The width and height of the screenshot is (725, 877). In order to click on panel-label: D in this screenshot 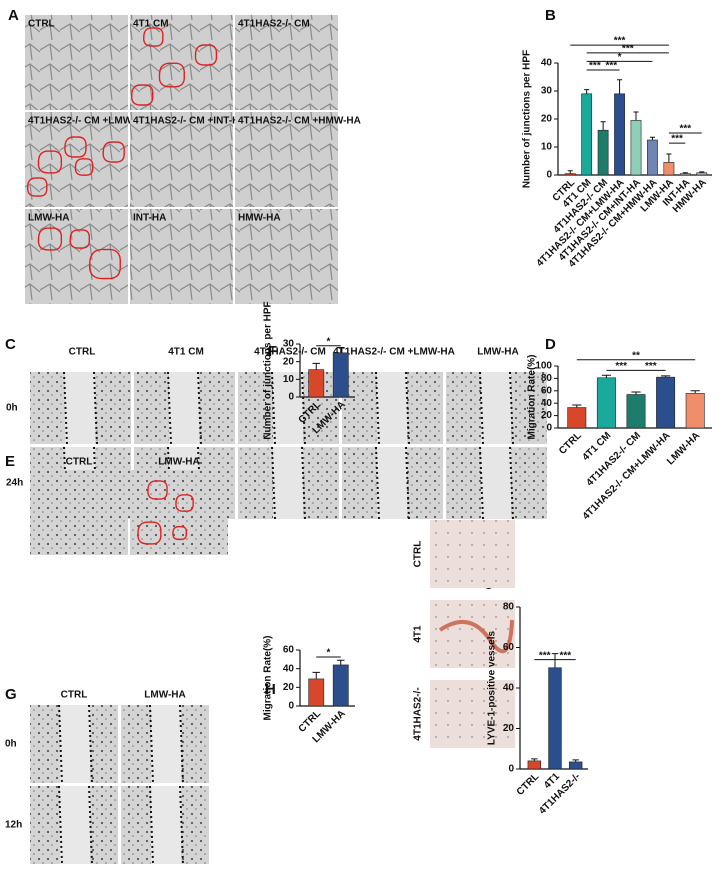, I will do `click(550, 344)`.